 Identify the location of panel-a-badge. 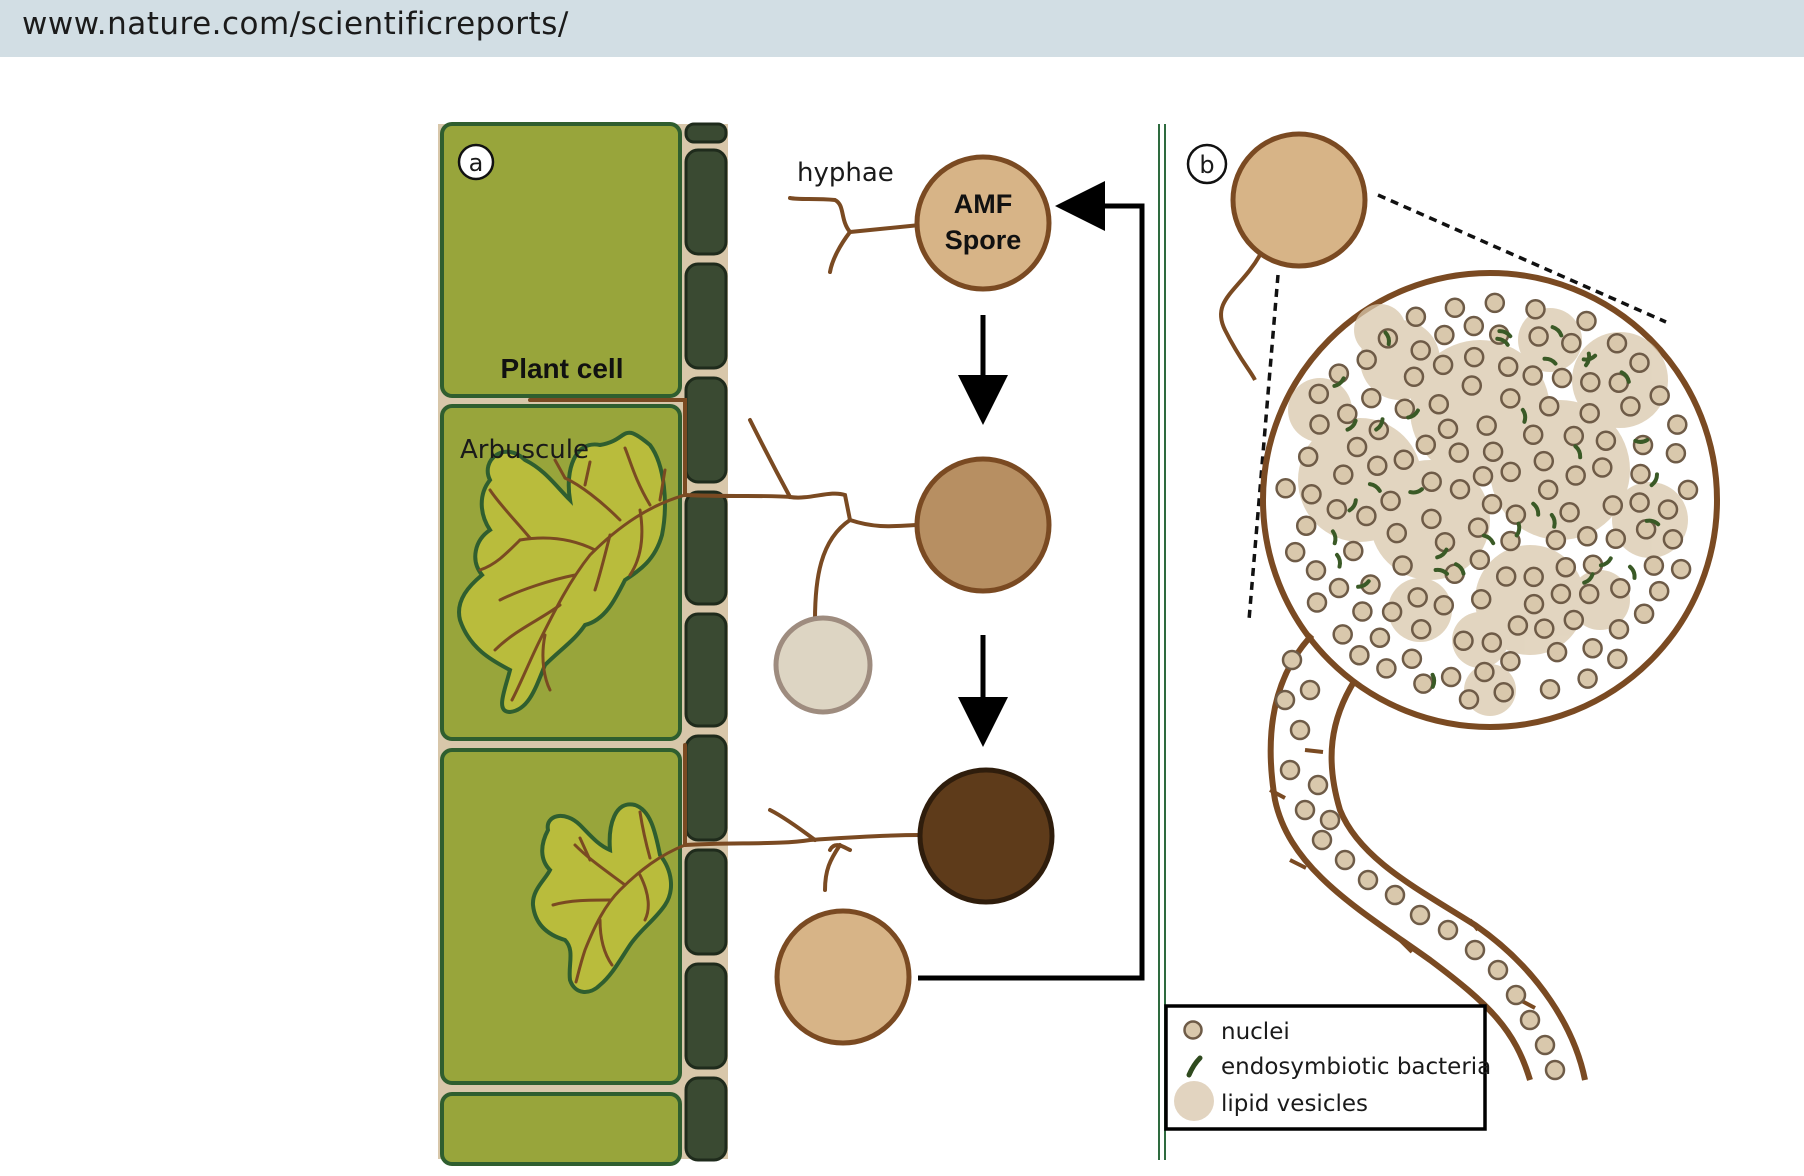
(476, 162).